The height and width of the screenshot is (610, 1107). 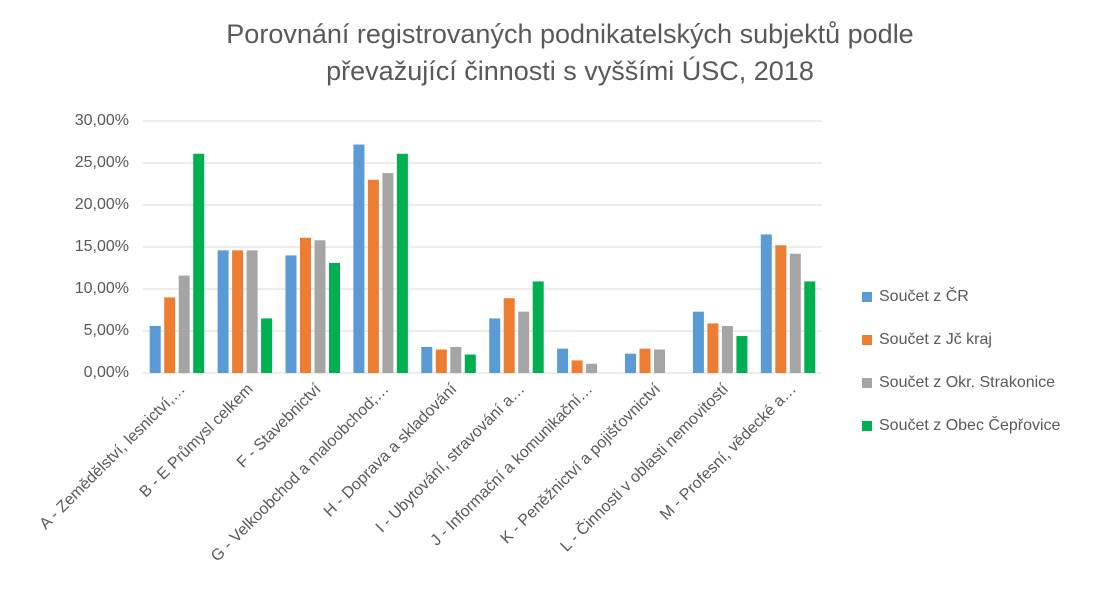 What do you see at coordinates (102, 120) in the screenshot?
I see `y-tick-label: 30,00%` at bounding box center [102, 120].